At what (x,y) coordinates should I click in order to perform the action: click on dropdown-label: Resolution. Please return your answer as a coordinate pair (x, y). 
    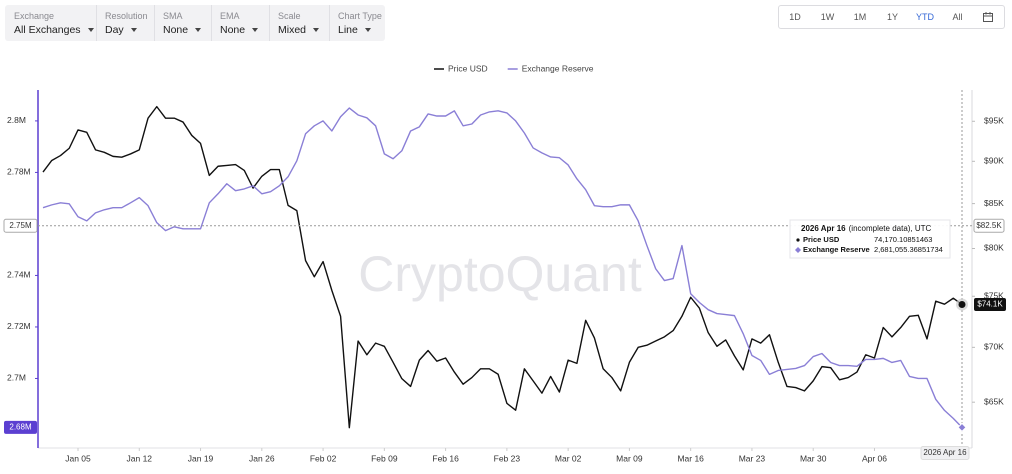
    Looking at the image, I should click on (126, 16).